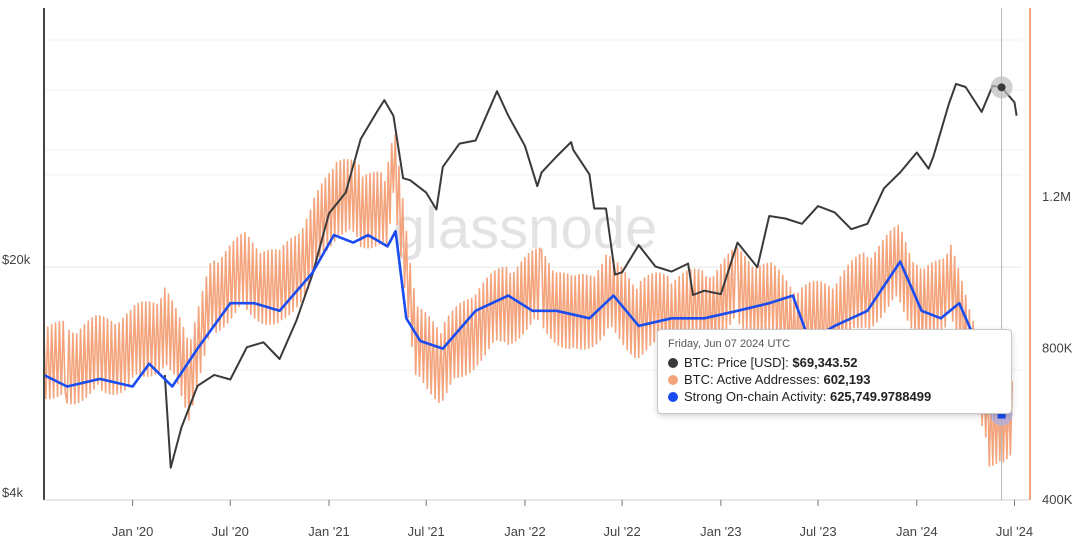 This screenshot has width=1081, height=541. What do you see at coordinates (16, 376) in the screenshot?
I see `left-axis-ticks: $4k $20k` at bounding box center [16, 376].